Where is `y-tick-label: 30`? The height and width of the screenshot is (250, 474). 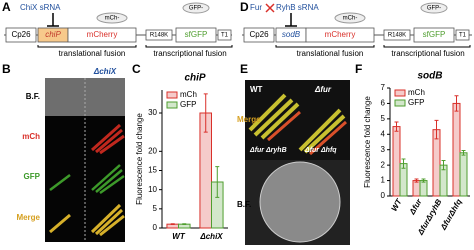
y-tick-label: 30 is located at coordinates (152, 112).